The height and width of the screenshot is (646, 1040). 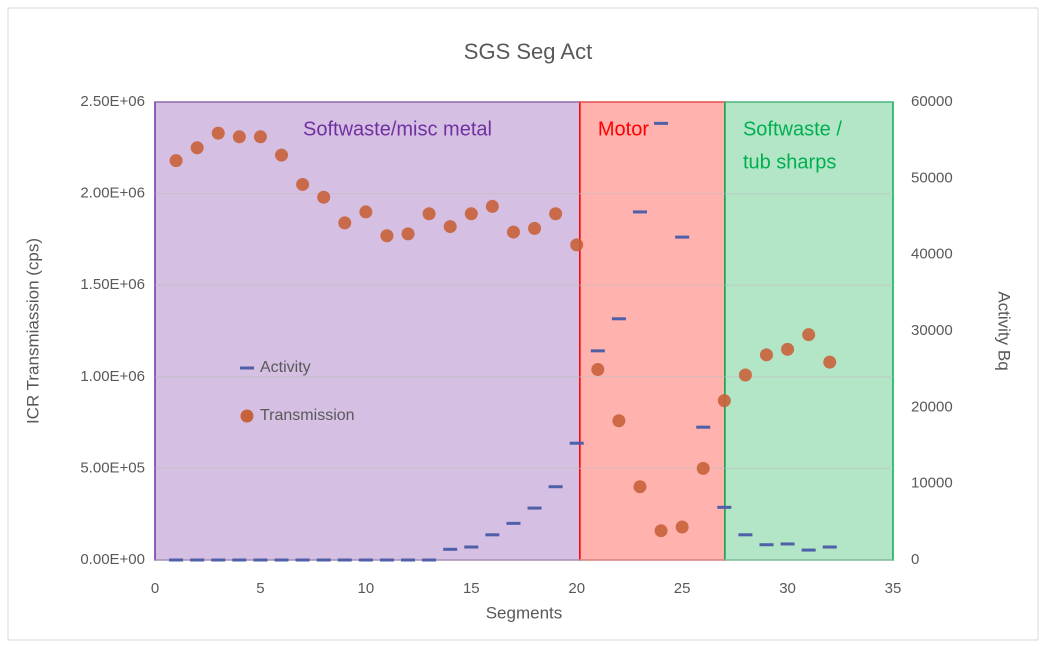 What do you see at coordinates (932, 483) in the screenshot?
I see `y2-tick-label: 10000` at bounding box center [932, 483].